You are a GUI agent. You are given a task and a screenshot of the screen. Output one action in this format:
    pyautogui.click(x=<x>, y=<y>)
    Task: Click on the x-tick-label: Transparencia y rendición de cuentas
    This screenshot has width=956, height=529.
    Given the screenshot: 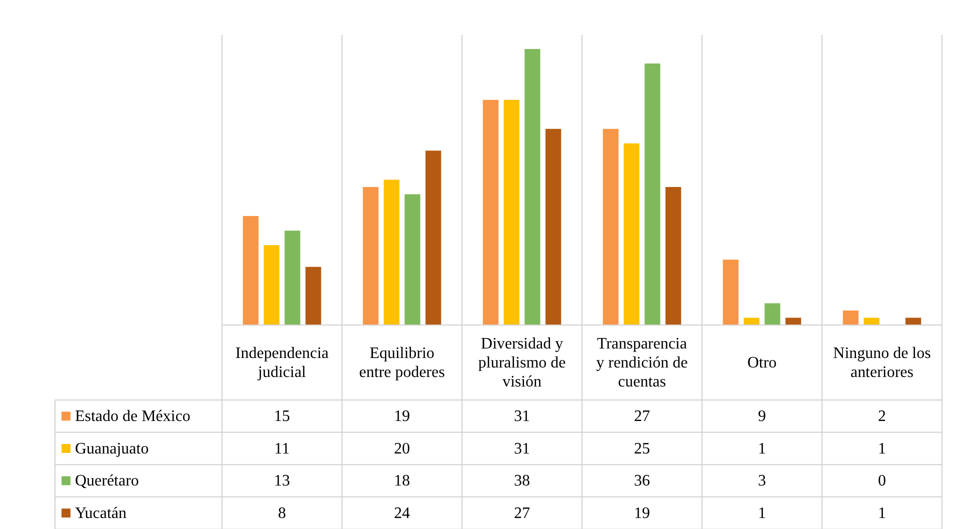 What is the action you would take?
    pyautogui.click(x=642, y=362)
    